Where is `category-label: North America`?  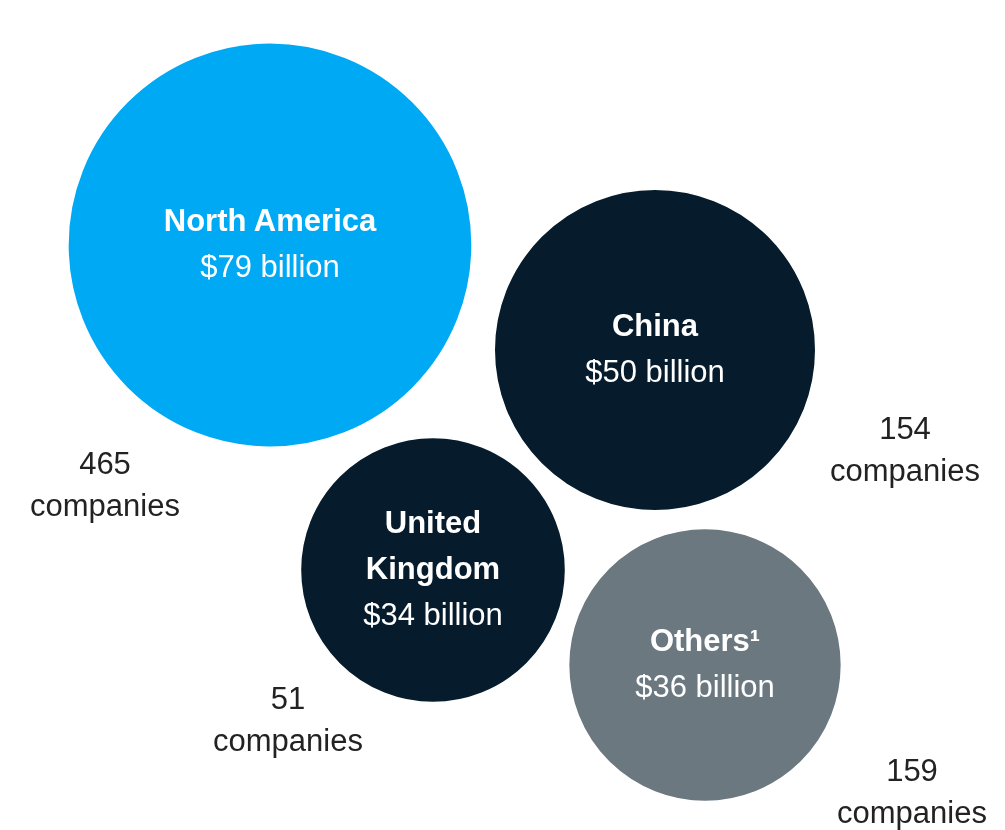 category-label: North America is located at coordinates (270, 220).